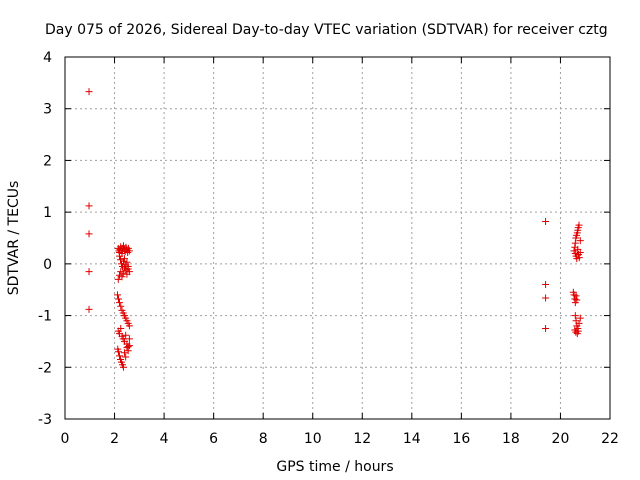 The height and width of the screenshot is (480, 640). What do you see at coordinates (362, 439) in the screenshot?
I see `x-tick-label: 12` at bounding box center [362, 439].